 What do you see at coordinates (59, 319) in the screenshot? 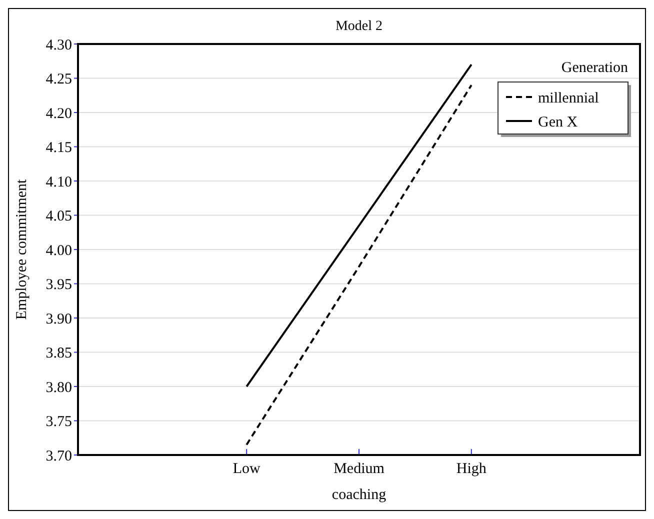
I see `y-tick-label: 3.90` at bounding box center [59, 319].